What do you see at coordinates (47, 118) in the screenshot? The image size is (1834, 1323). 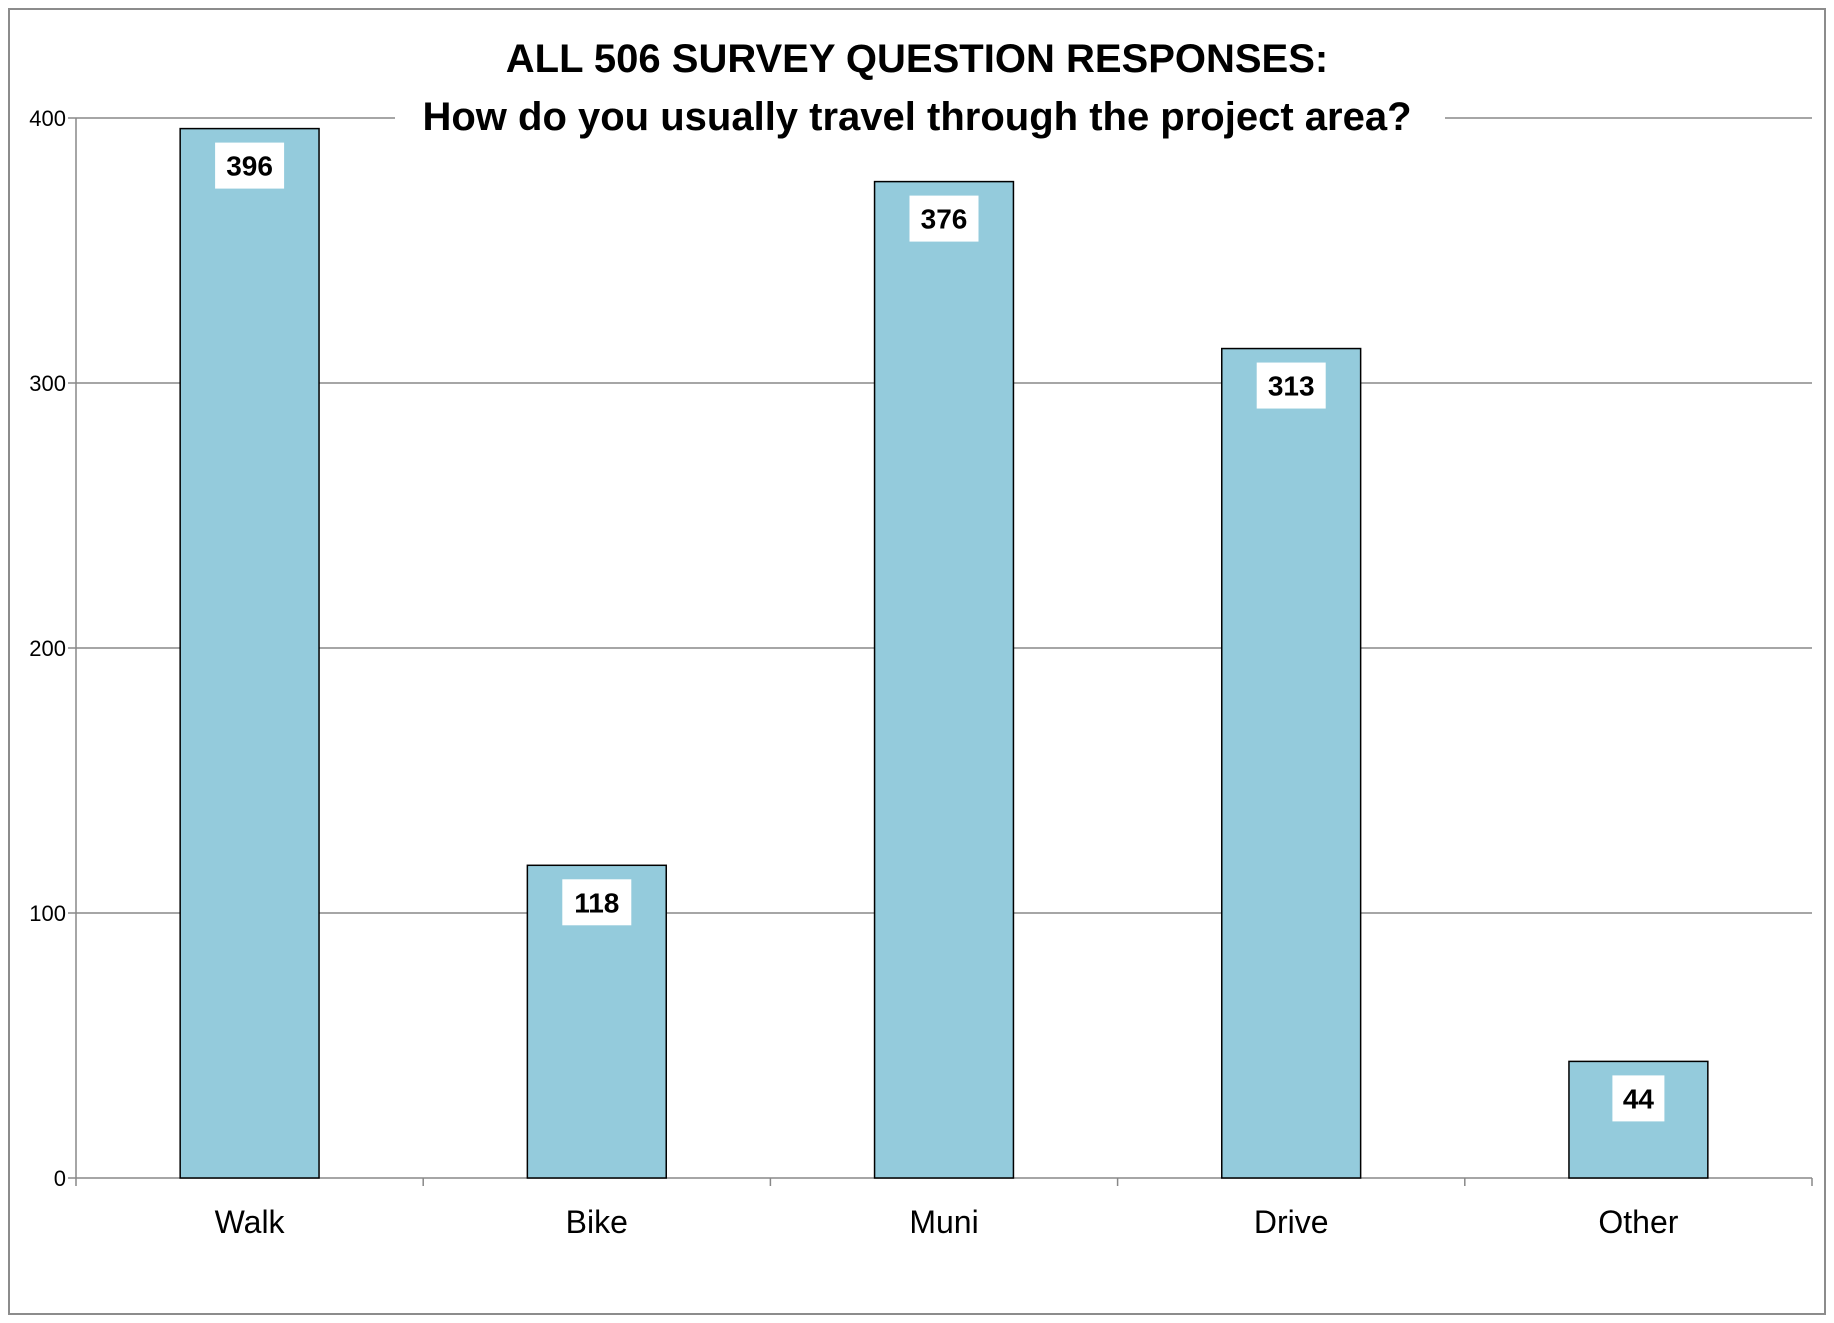 I see `y-tick-label-400: 400` at bounding box center [47, 118].